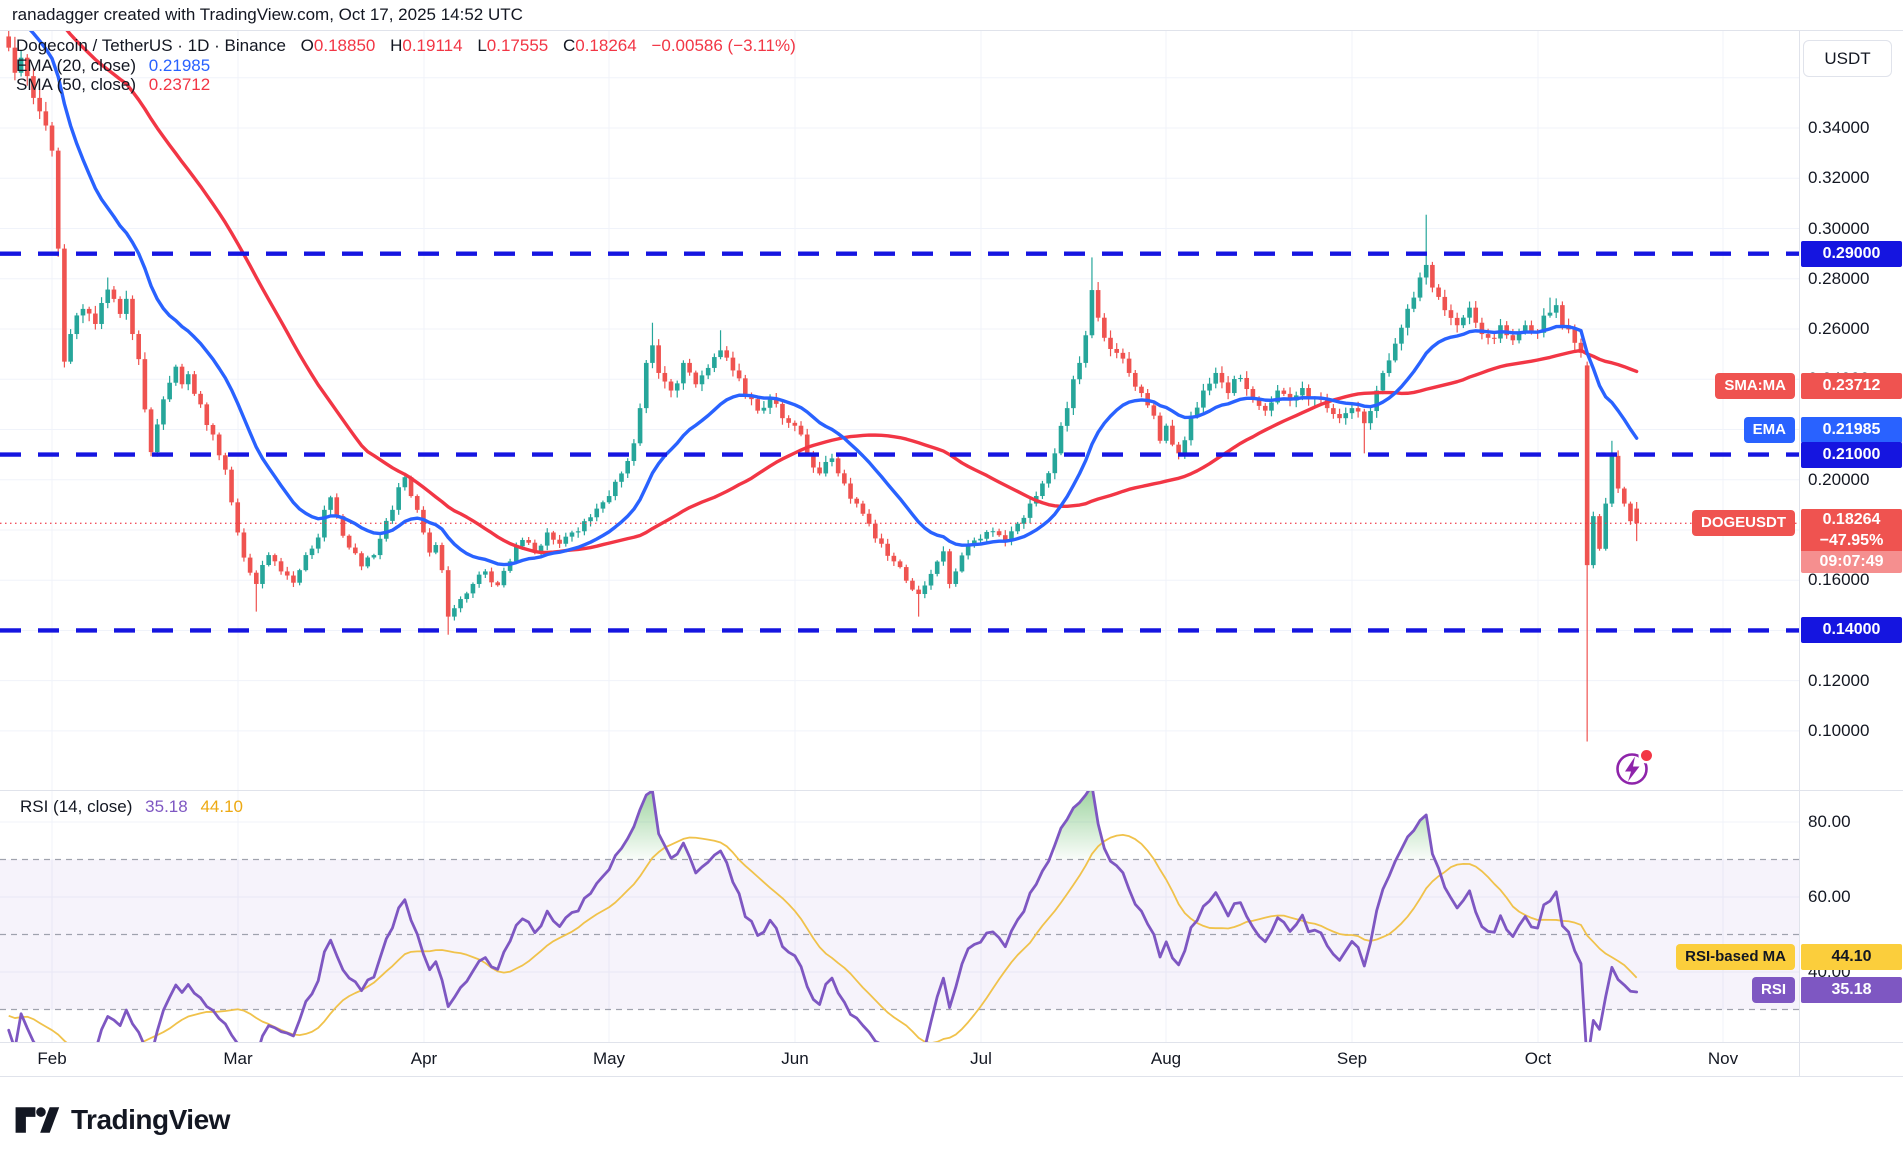 The height and width of the screenshot is (1153, 1903). Describe the element at coordinates (1829, 896) in the screenshot. I see `rsi-axis-label: 60.00` at that location.